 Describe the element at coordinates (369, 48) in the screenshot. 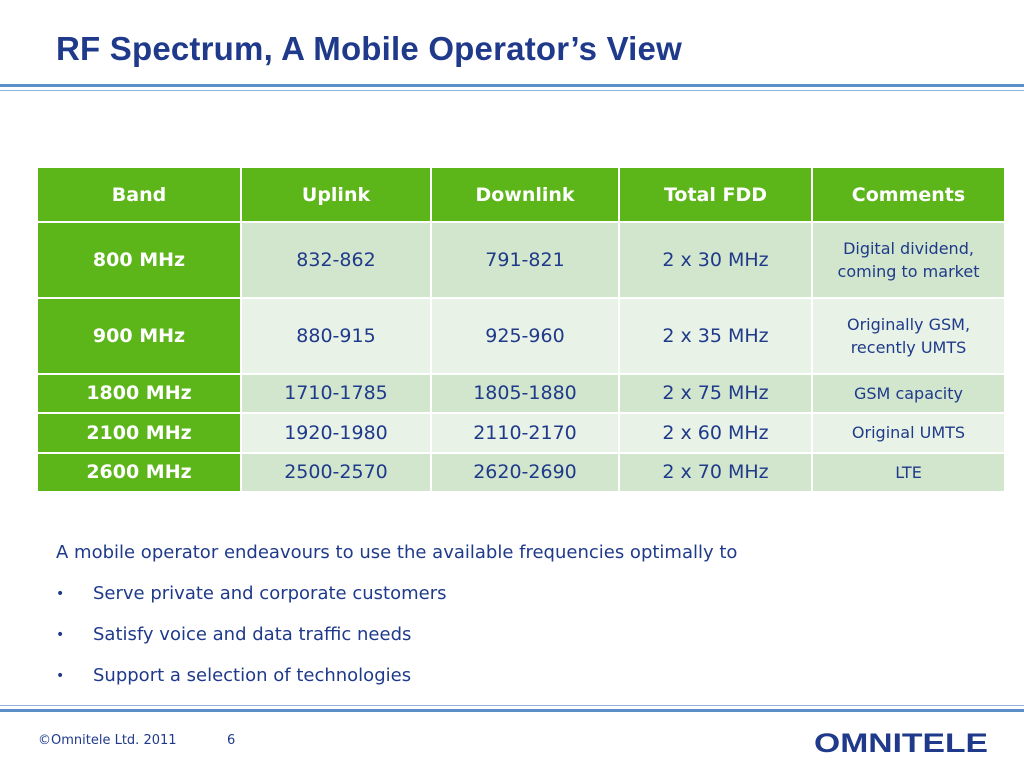

I see `slide-title: RF Spectrum, A Mobile Operator’s View` at that location.